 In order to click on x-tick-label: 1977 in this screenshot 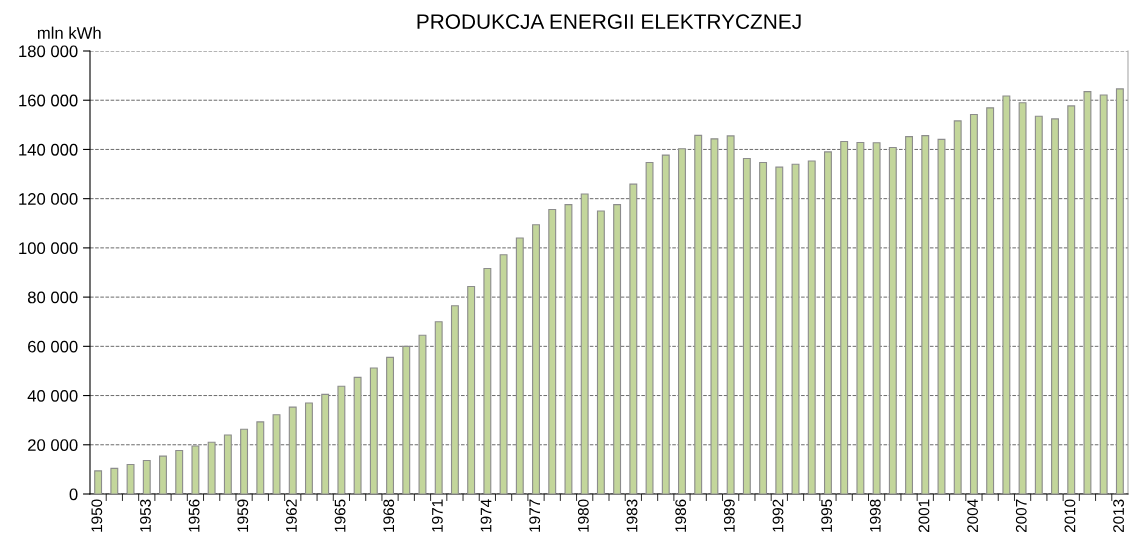, I will do `click(535, 515)`.